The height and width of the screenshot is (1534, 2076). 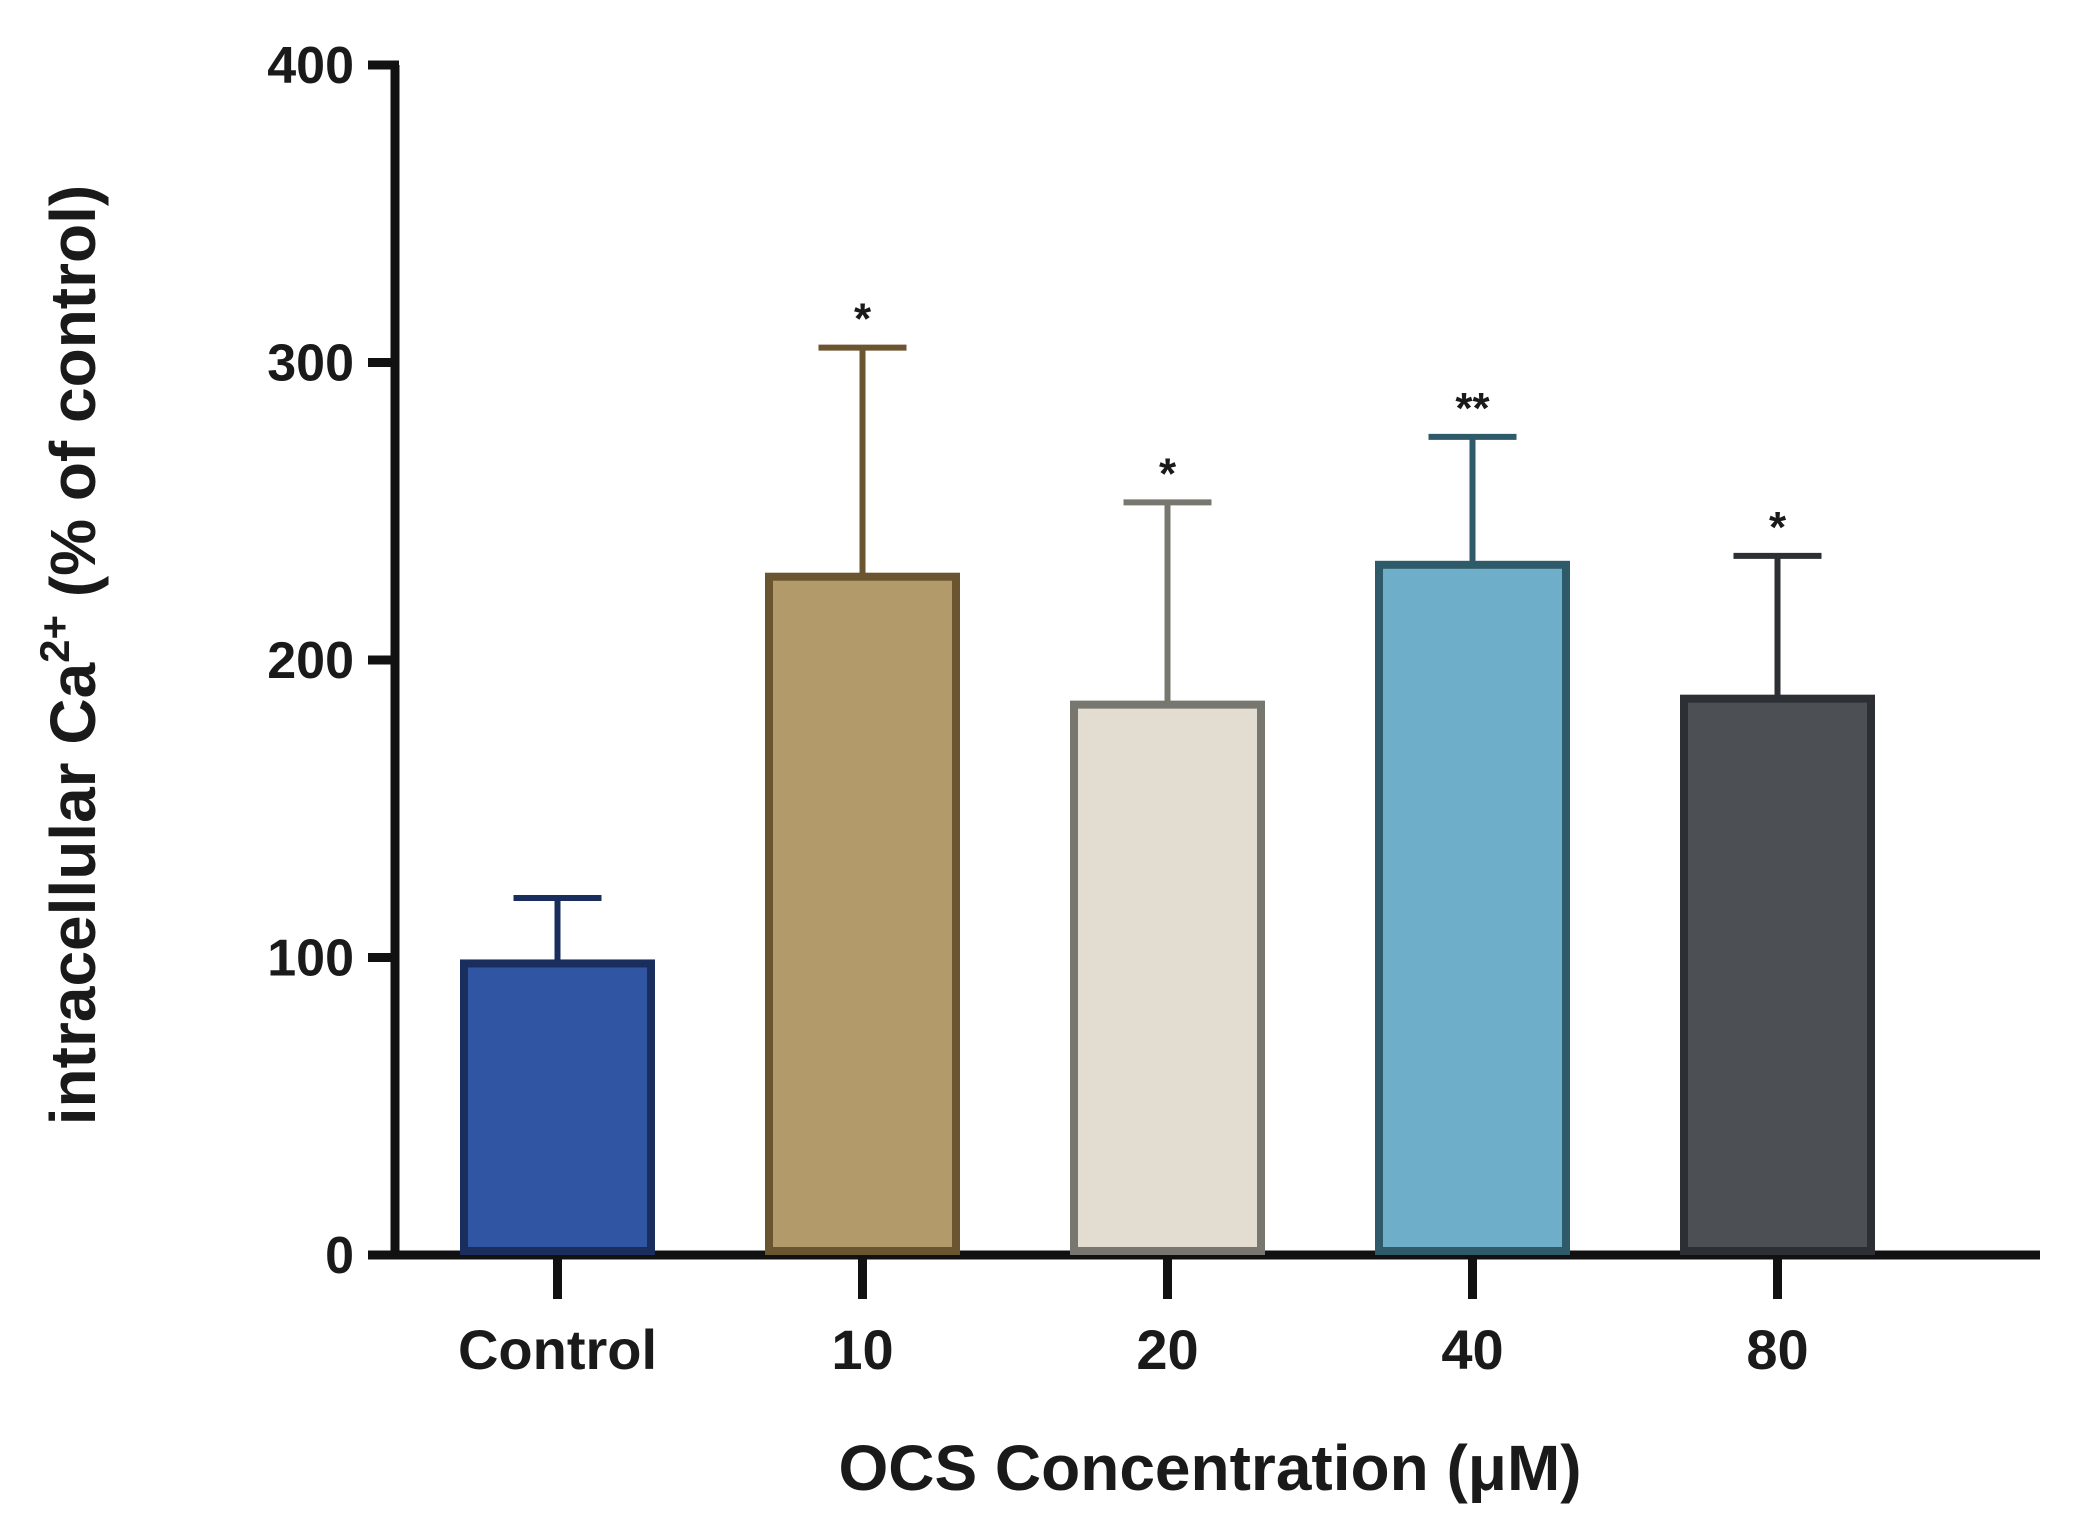 I want to click on y-axis-title: intracellular Ca2+ (% of control), so click(x=70, y=655).